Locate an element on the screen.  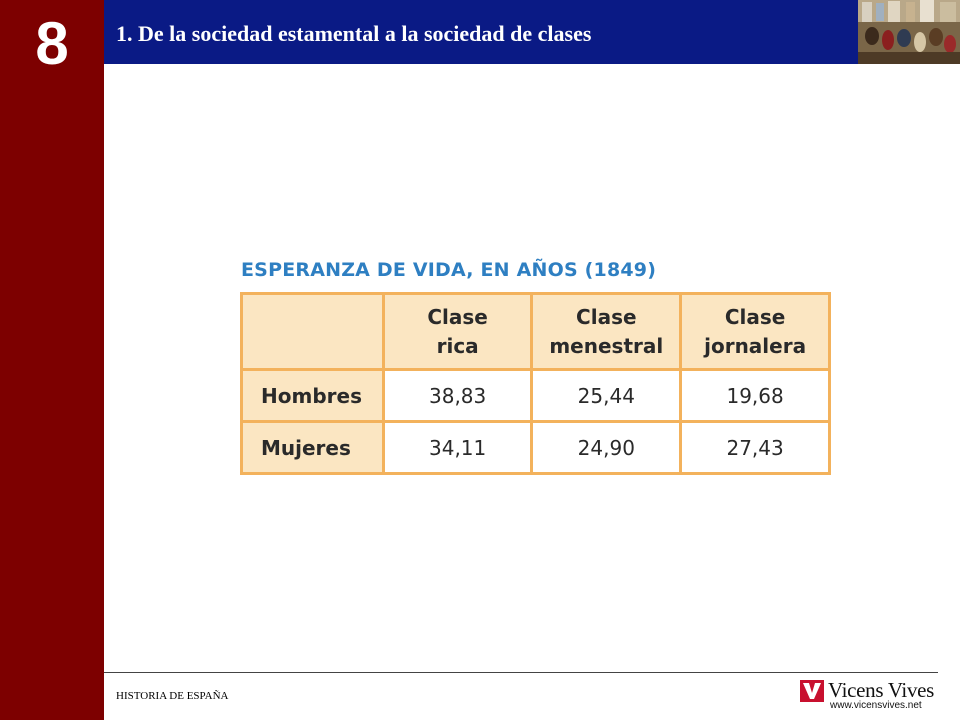
chapter-number: 8 is located at coordinates (52, 43).